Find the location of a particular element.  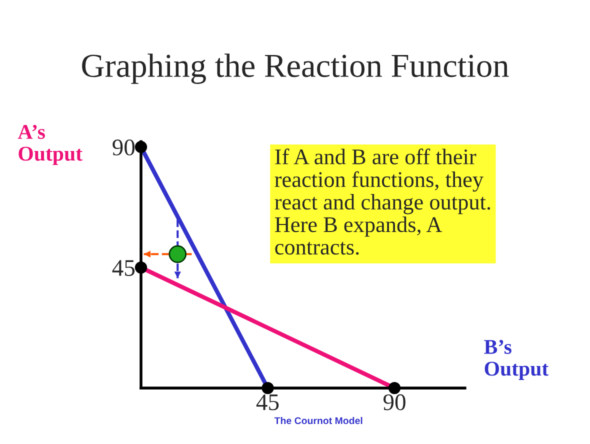

x-axis-title: B’s Output is located at coordinates (516, 360).